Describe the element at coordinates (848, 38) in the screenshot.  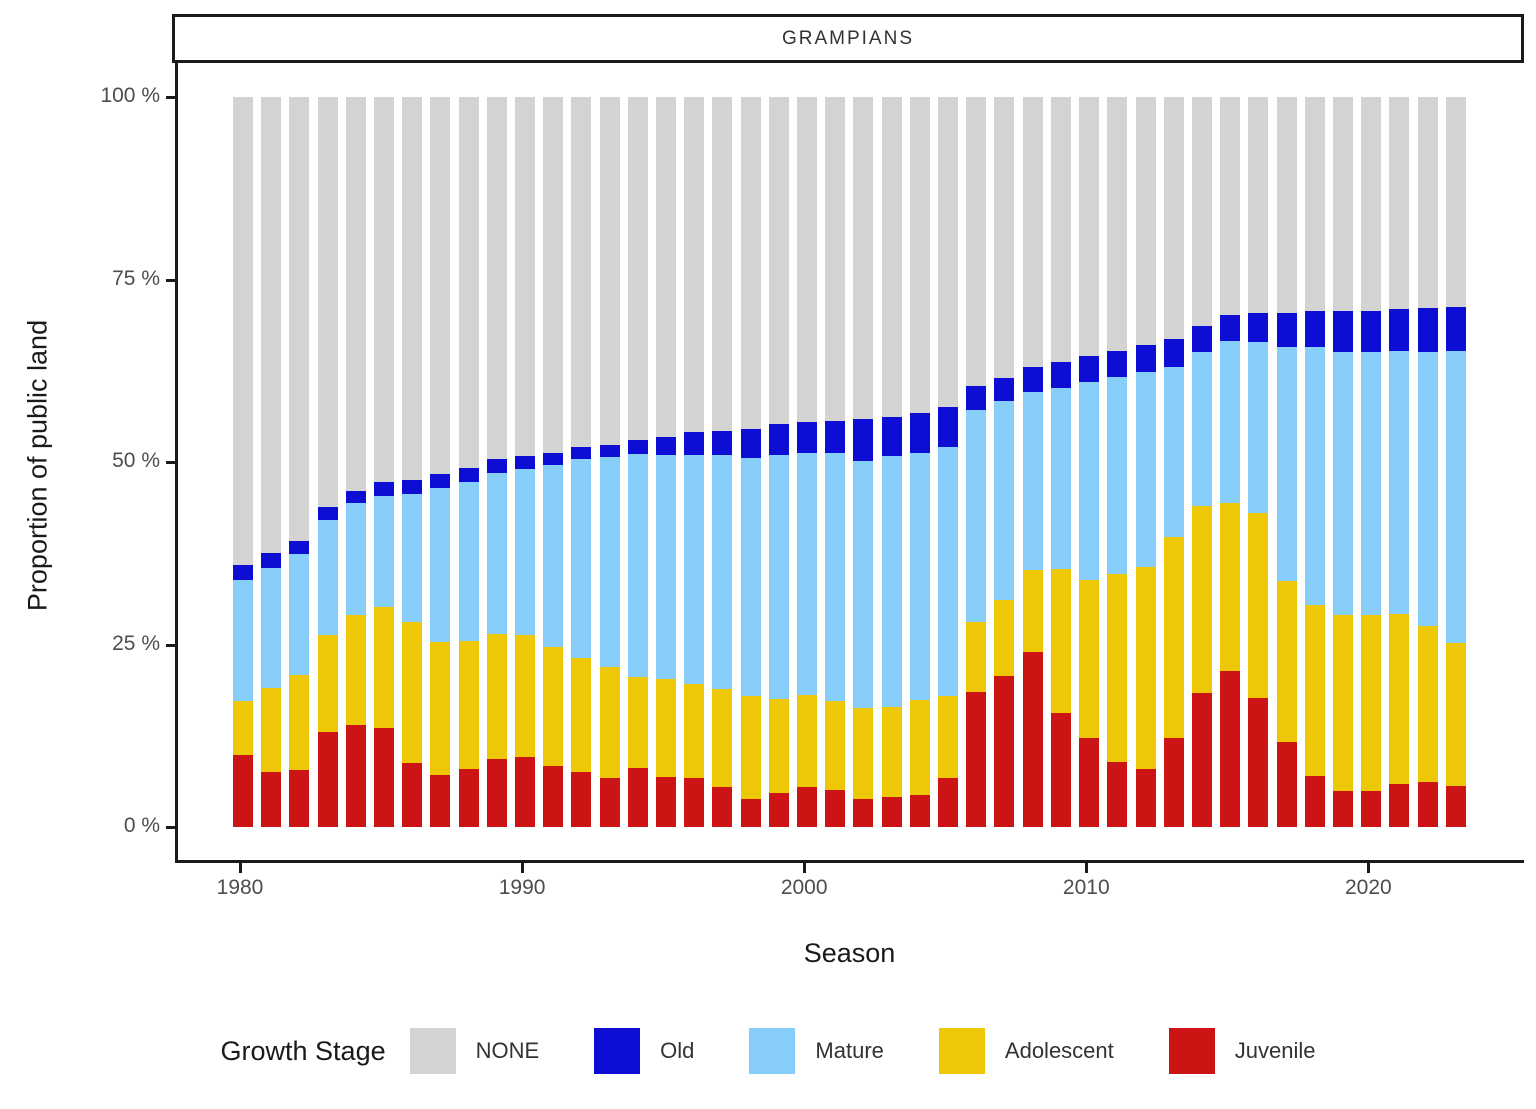
I see `panel-title-strip: GRAMPIANS` at that location.